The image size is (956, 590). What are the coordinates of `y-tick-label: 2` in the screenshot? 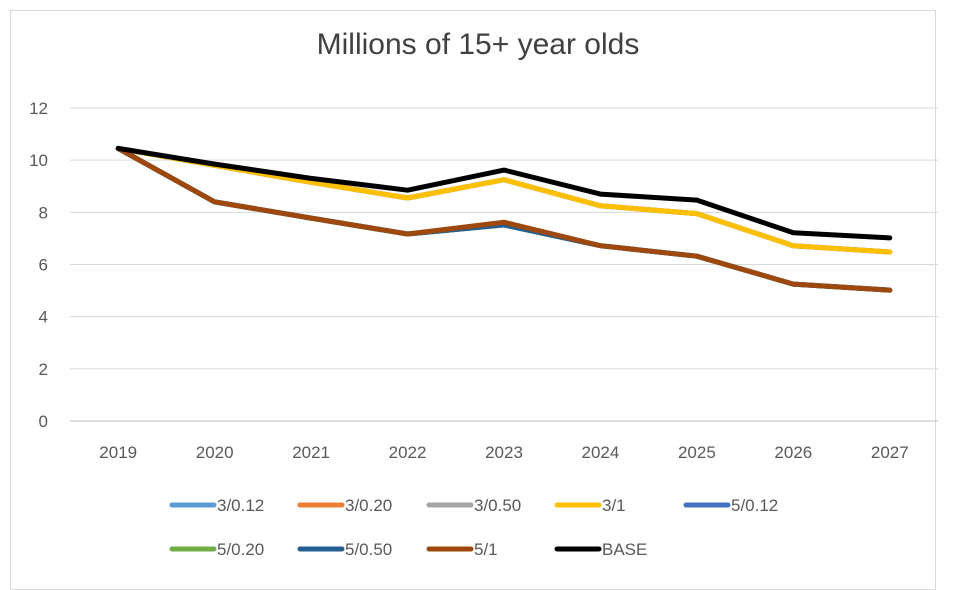 It's located at (43, 369).